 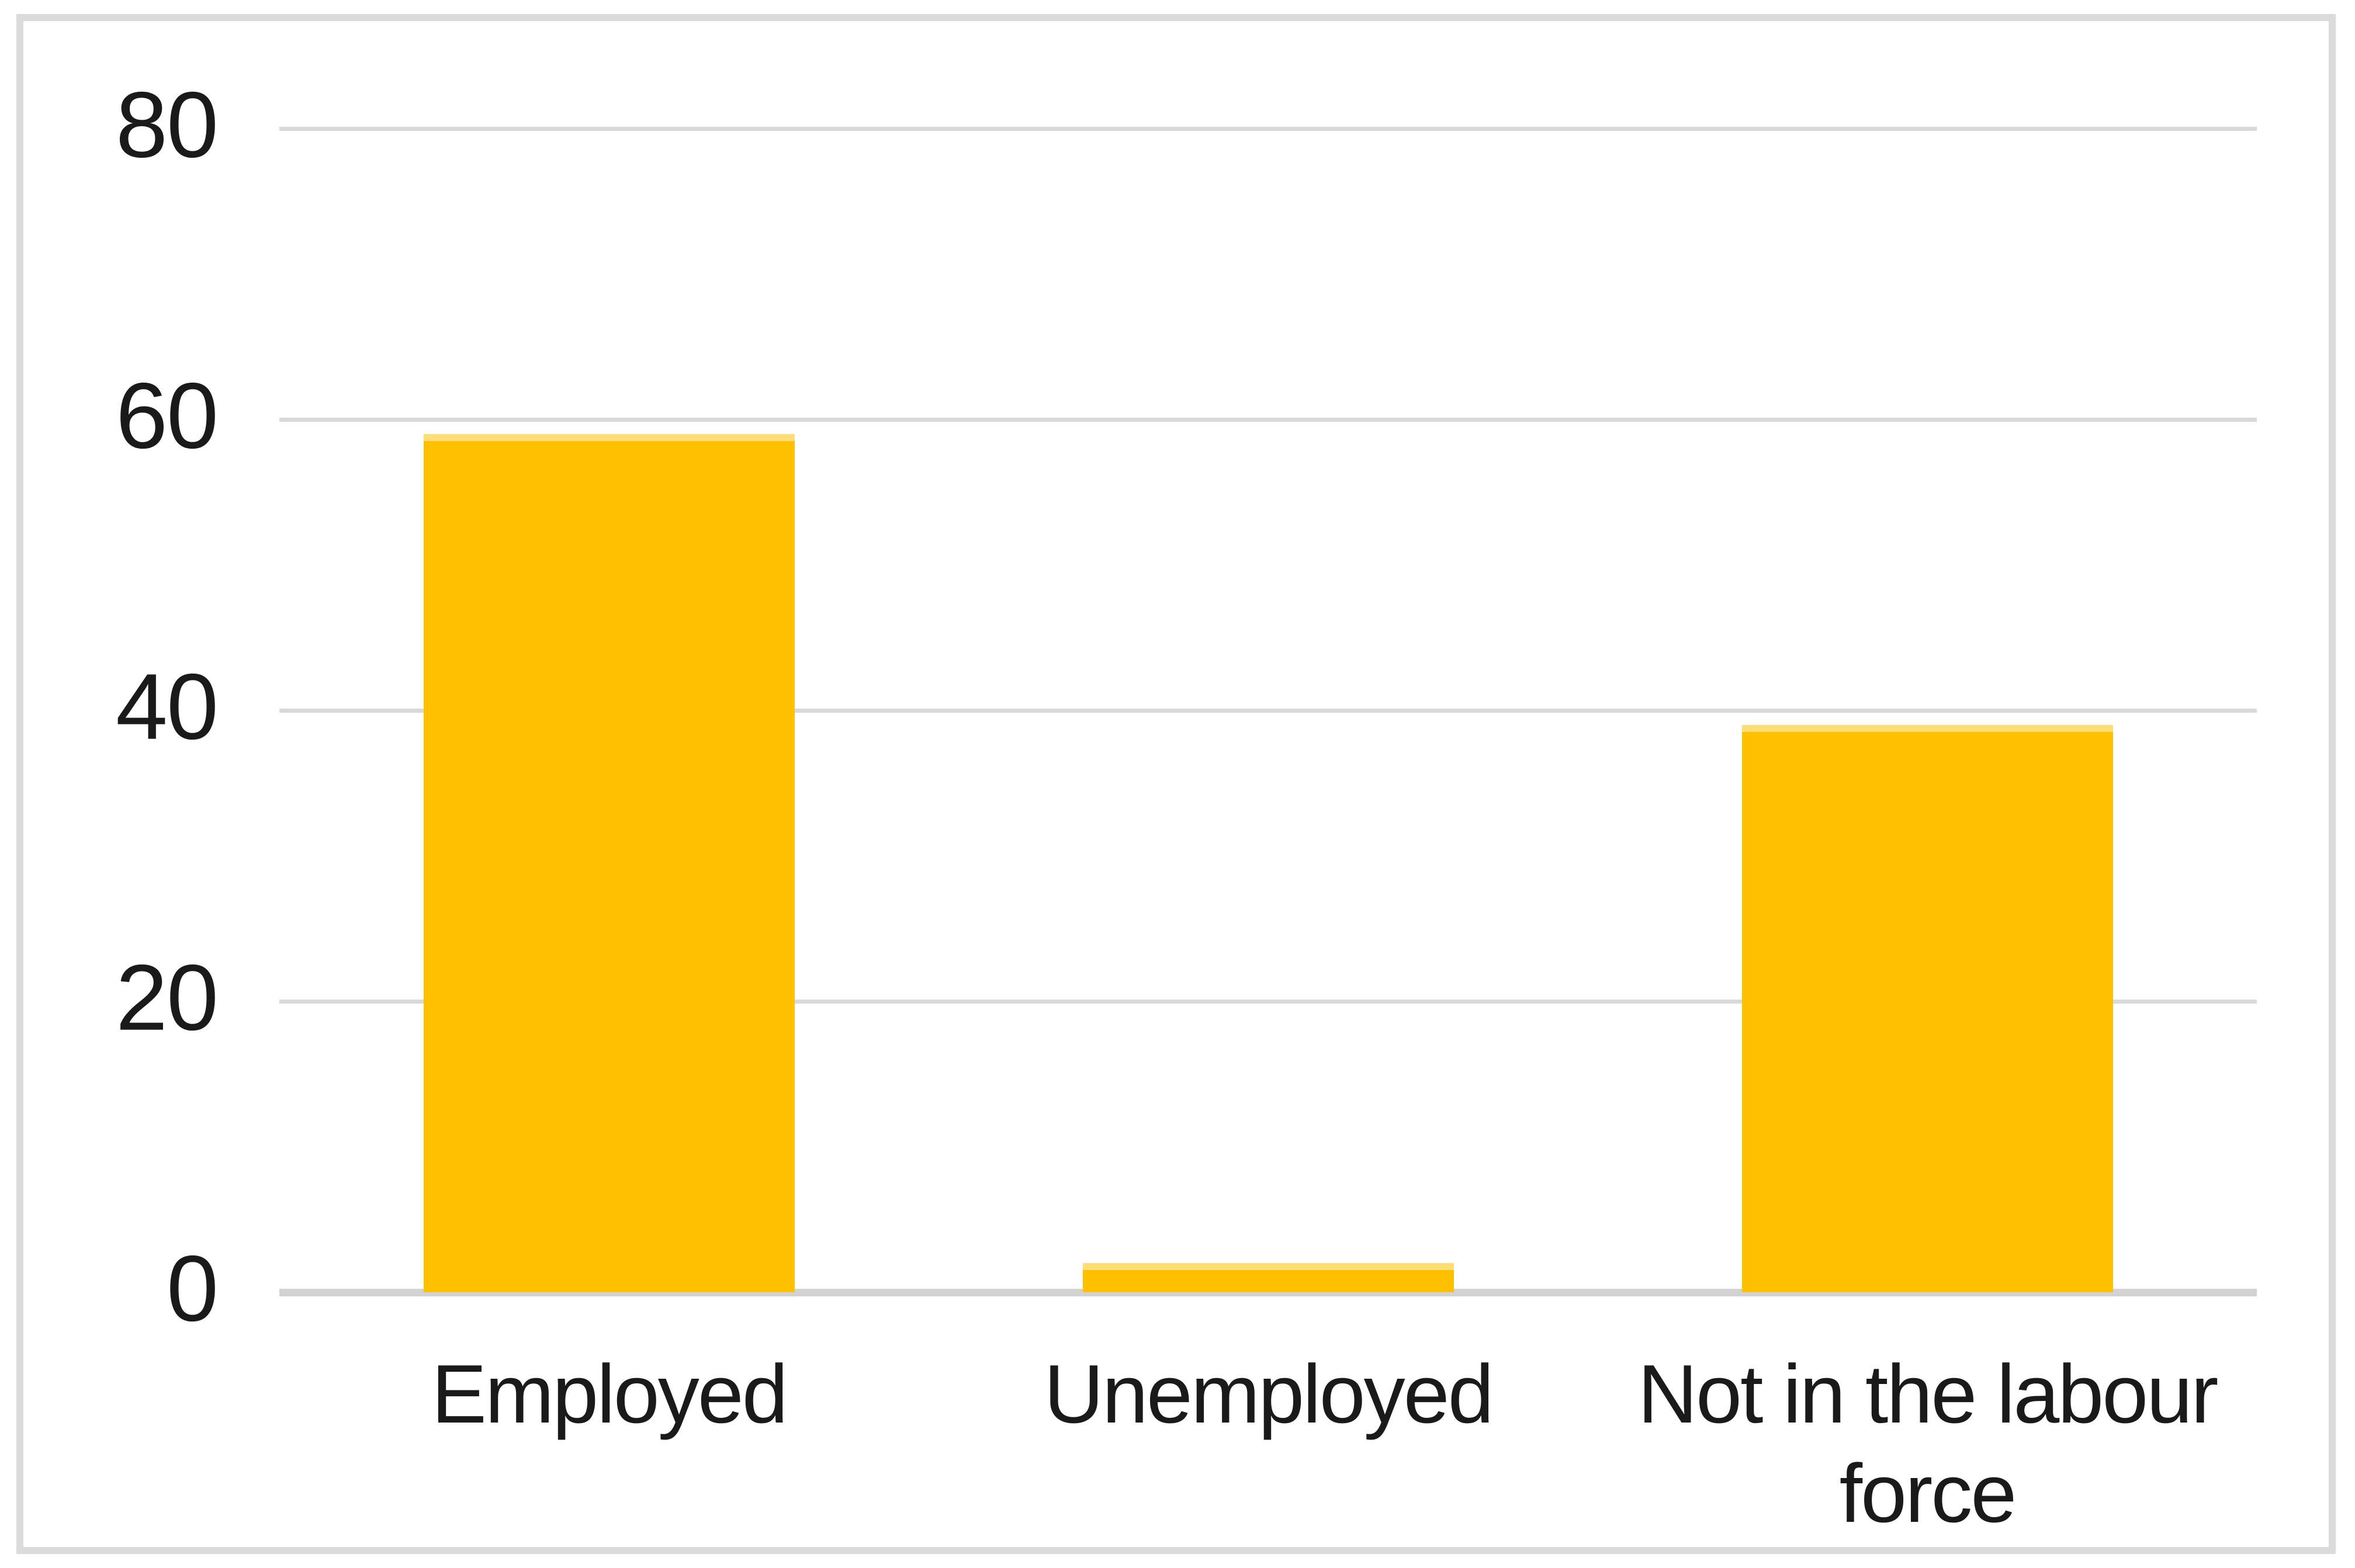 I want to click on bar-unemployed, so click(x=1268, y=1277).